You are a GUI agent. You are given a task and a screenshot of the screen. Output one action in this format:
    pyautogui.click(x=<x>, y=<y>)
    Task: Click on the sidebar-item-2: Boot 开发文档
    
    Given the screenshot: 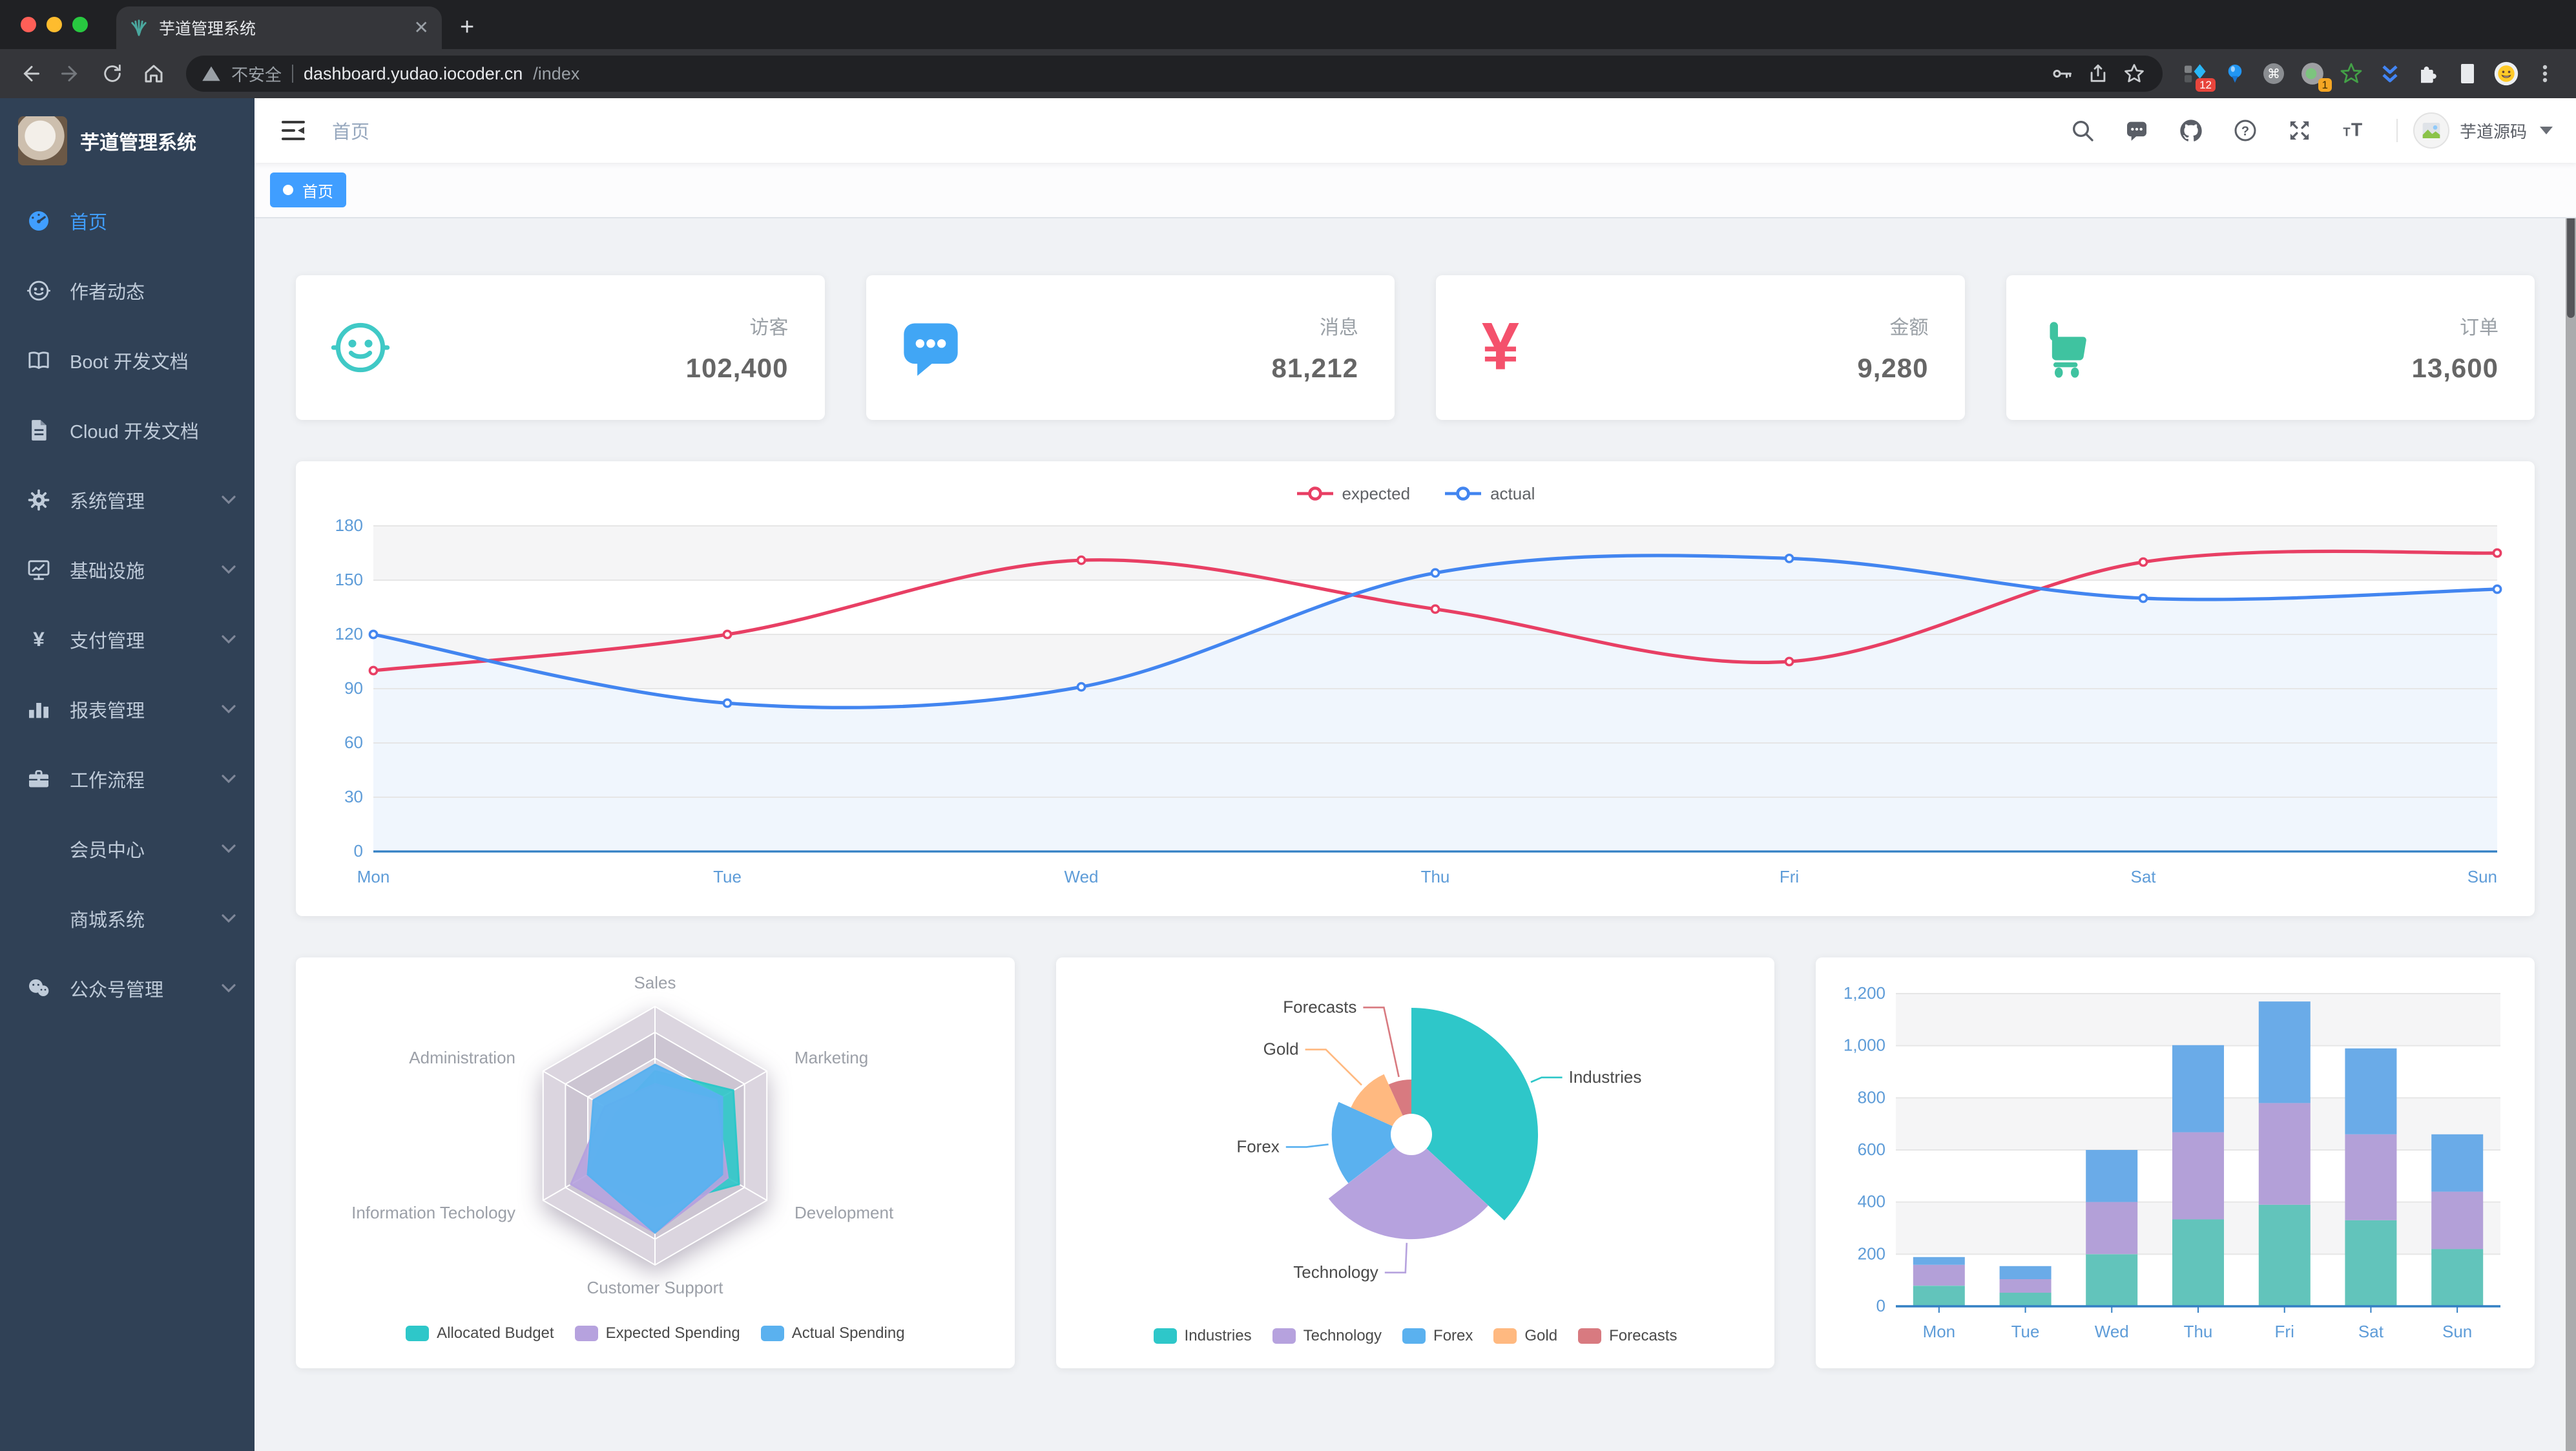 What is the action you would take?
    pyautogui.click(x=127, y=360)
    